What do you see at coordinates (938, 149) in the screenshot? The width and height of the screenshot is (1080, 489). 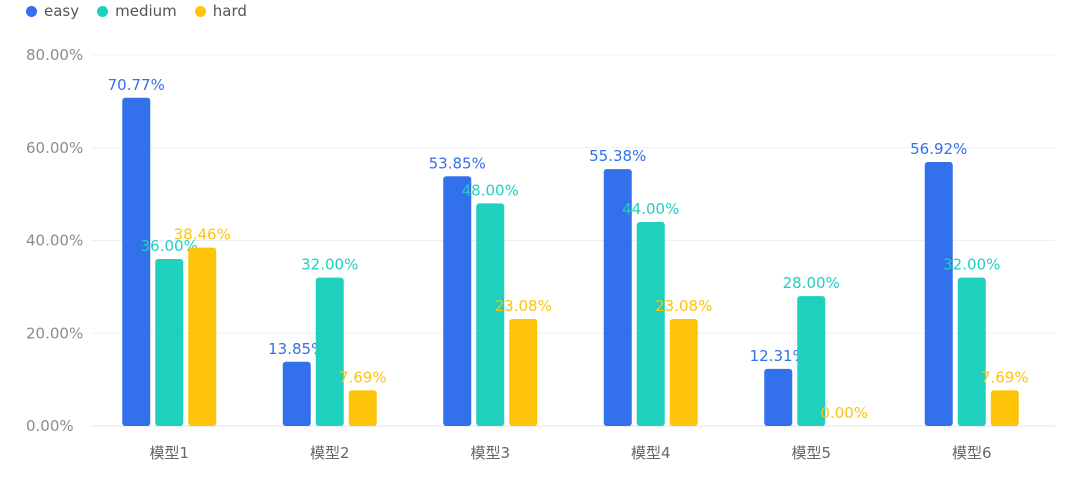 I see `data-label-easy: 56.92%` at bounding box center [938, 149].